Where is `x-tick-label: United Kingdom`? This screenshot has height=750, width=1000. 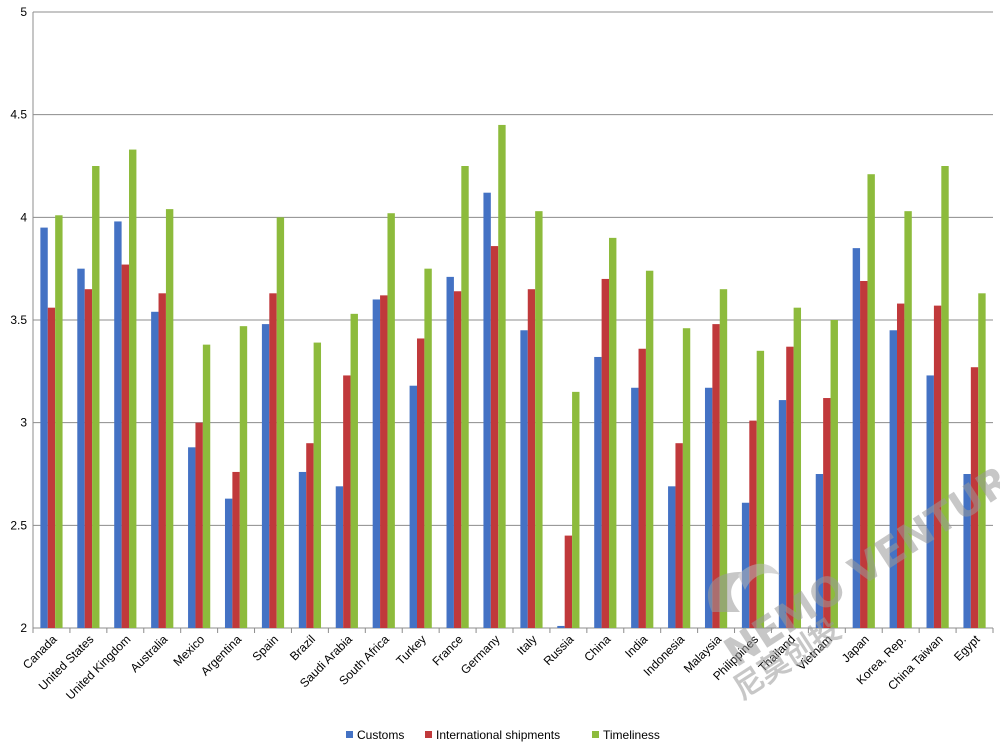 x-tick-label: United Kingdom is located at coordinates (98, 667).